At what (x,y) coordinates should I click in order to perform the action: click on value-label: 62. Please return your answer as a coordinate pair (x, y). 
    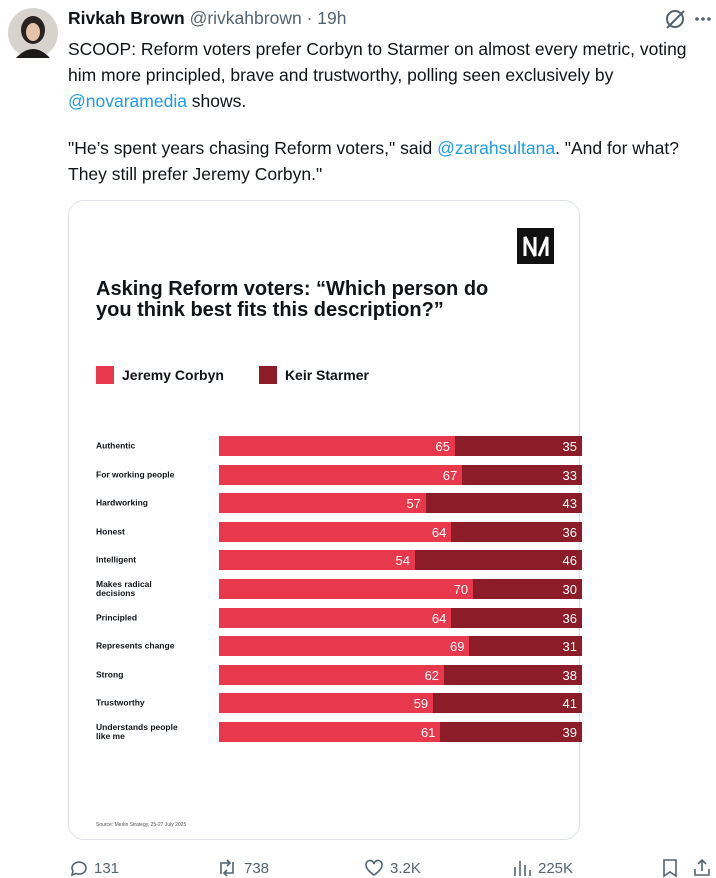
    Looking at the image, I should click on (432, 675).